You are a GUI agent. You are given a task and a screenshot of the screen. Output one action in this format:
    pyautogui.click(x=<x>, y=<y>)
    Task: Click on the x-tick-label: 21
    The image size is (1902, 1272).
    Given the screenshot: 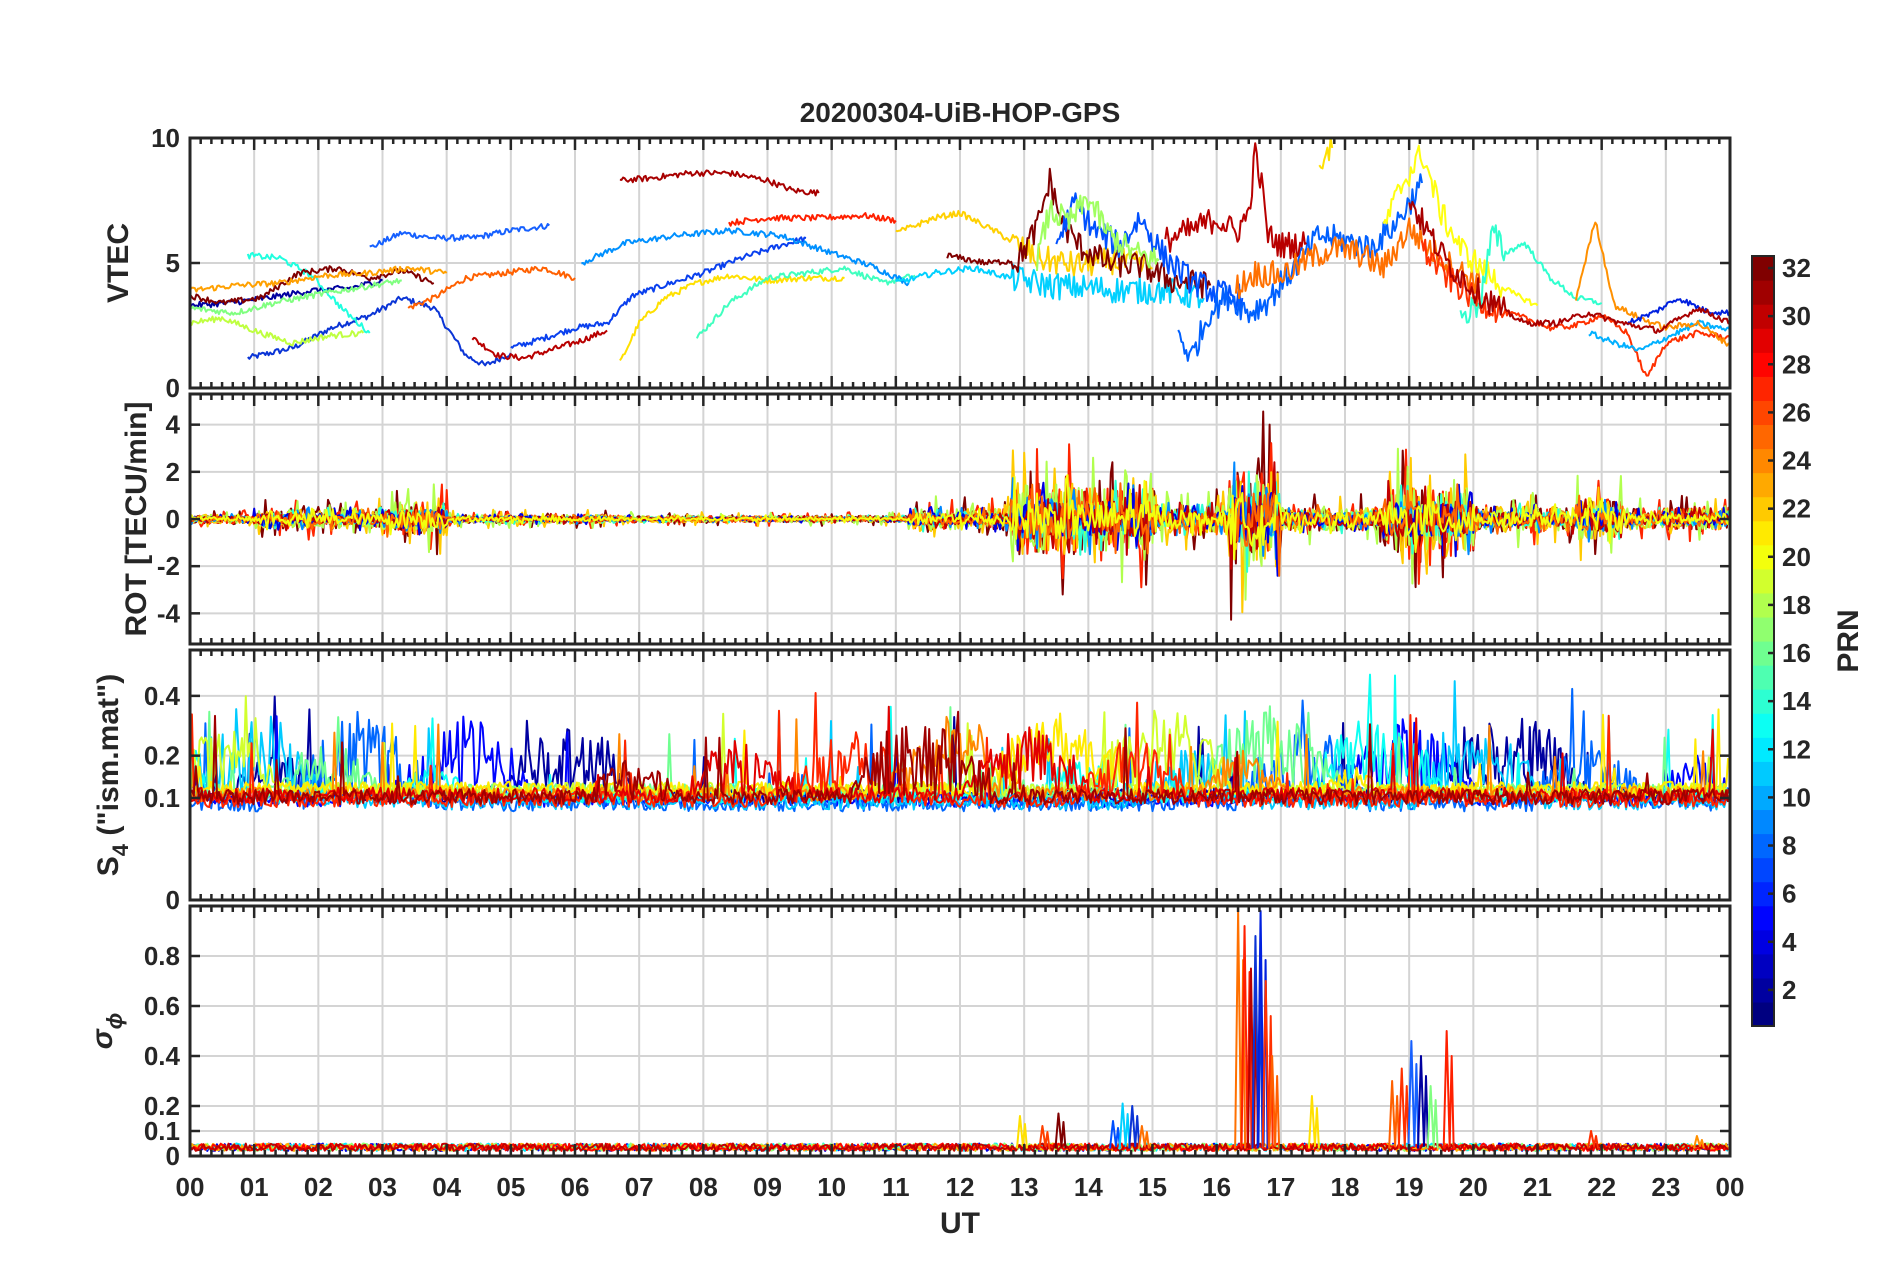 What is the action you would take?
    pyautogui.click(x=1537, y=1187)
    